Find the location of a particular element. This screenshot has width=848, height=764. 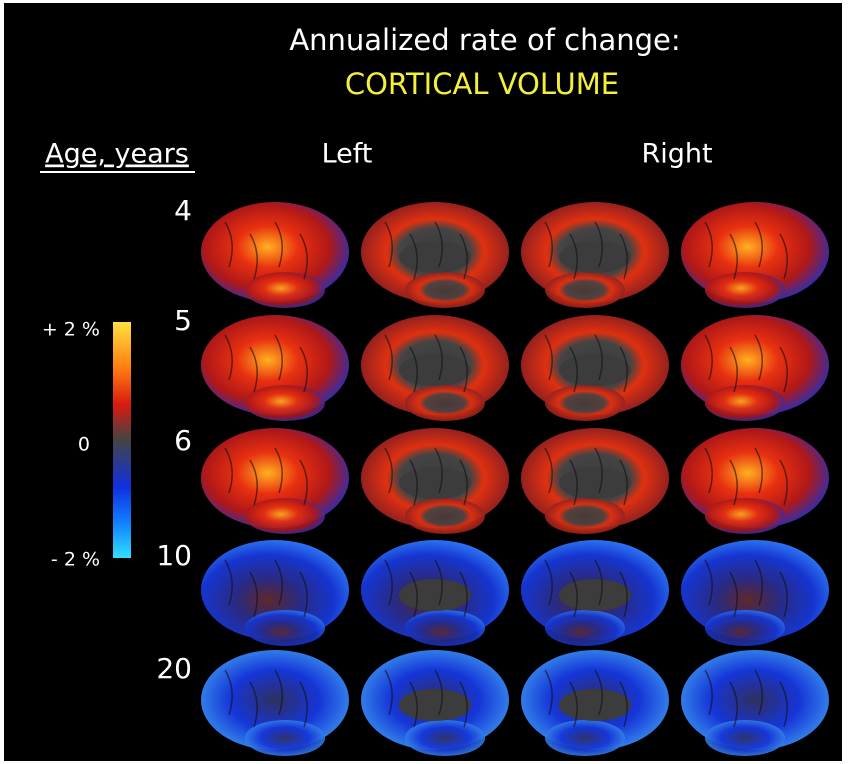

age-label: 6 is located at coordinates (183, 440).